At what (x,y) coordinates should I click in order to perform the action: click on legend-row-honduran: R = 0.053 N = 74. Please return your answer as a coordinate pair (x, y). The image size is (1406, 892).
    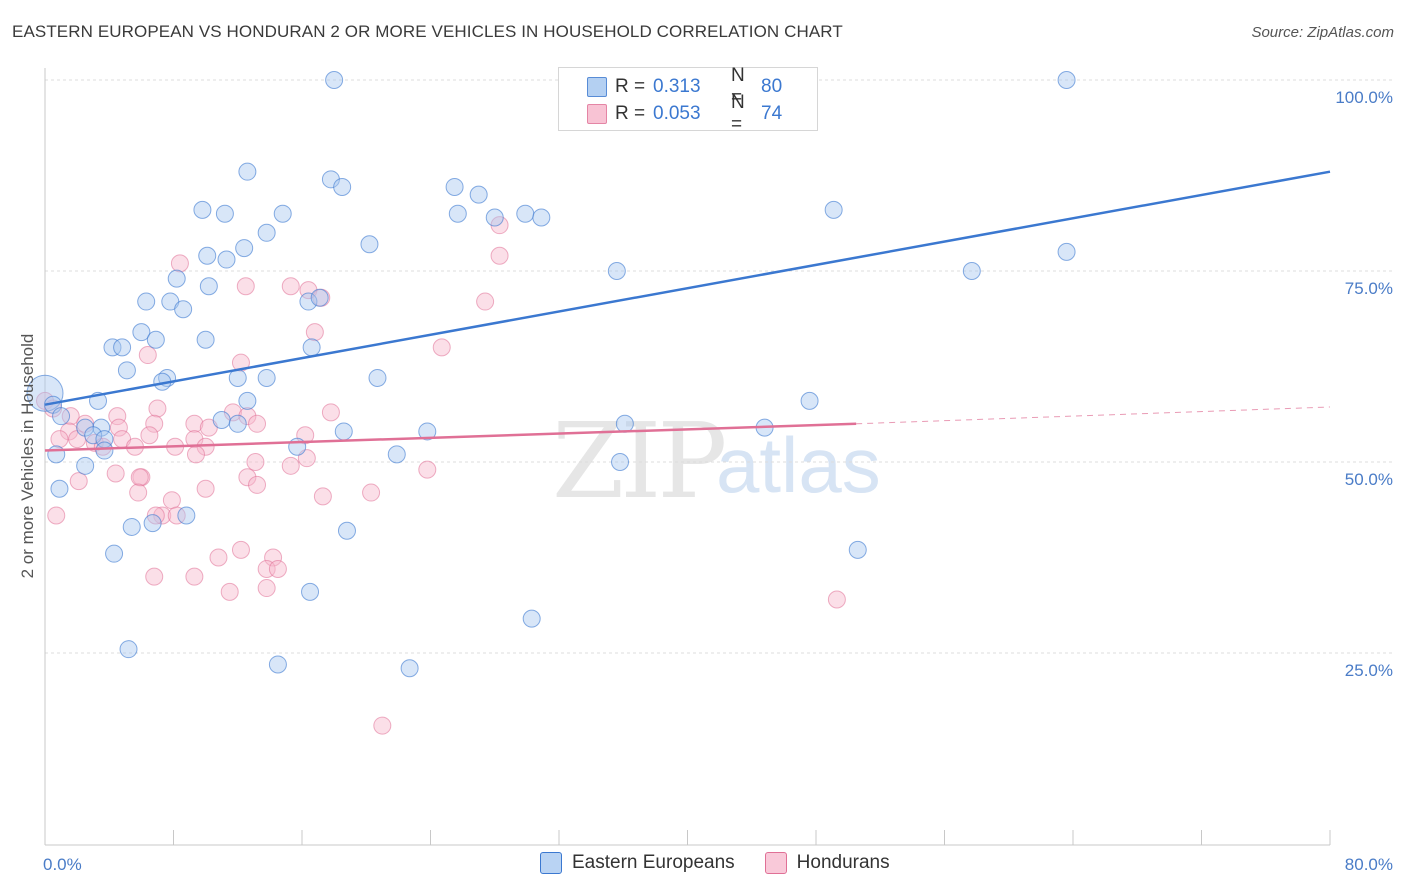
    Looking at the image, I should click on (684, 113).